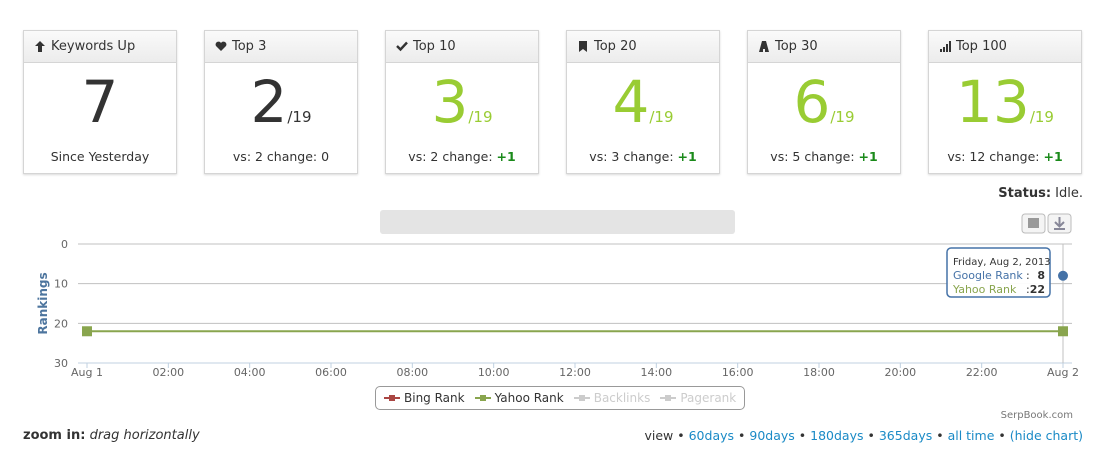  I want to click on card-header: Top 100, so click(1005, 47).